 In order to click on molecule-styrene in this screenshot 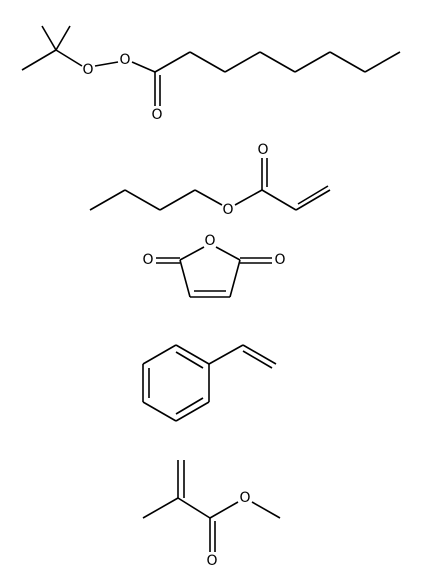, I will do `click(209, 383)`.